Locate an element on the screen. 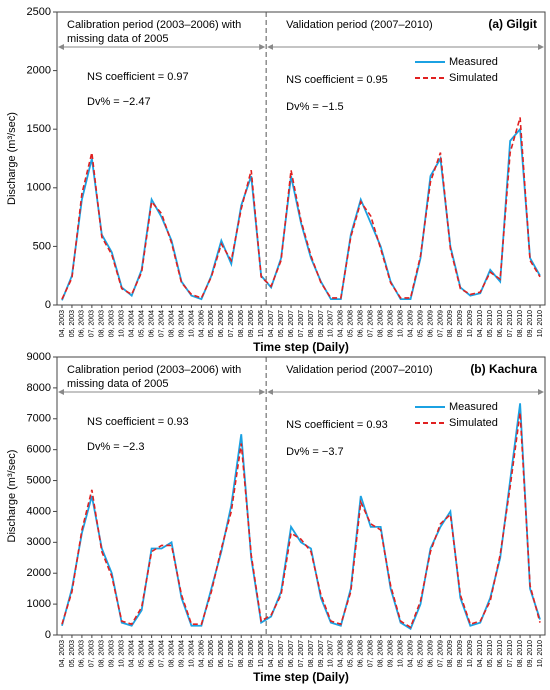 The image size is (550, 690). calibration-stat: NS coefficient = 0.97 is located at coordinates (138, 77).